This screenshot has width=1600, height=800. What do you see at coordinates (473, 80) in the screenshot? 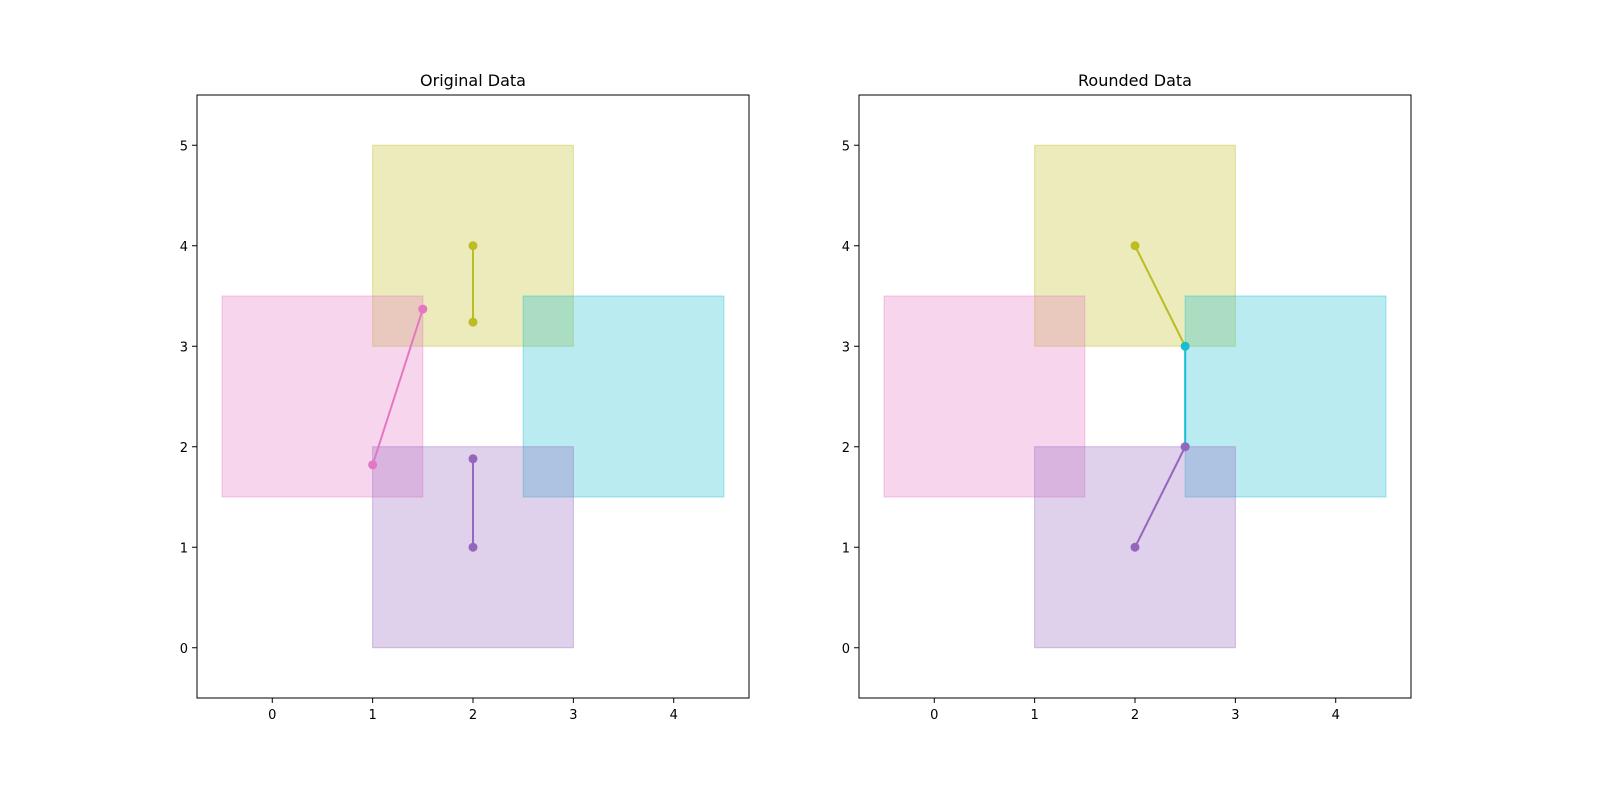
I see `chart-title: Original Data` at bounding box center [473, 80].